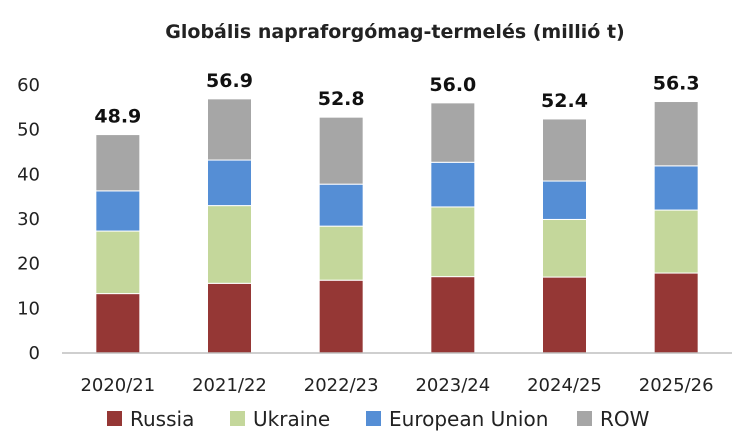 The image size is (750, 447). Describe the element at coordinates (452, 385) in the screenshot. I see `x-tick-label: 2023/24` at that location.